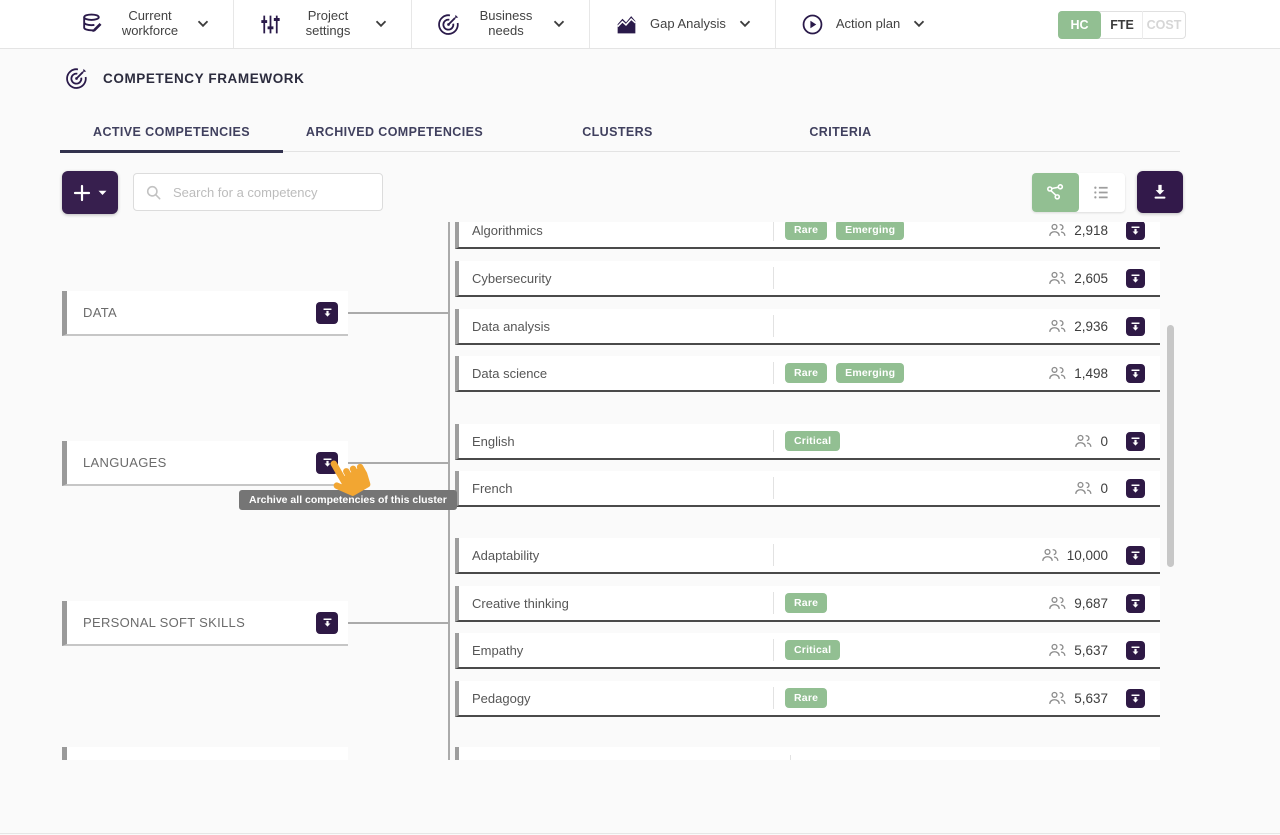  What do you see at coordinates (910, 373) in the screenshot?
I see `tag-badges: Rare Emerging` at bounding box center [910, 373].